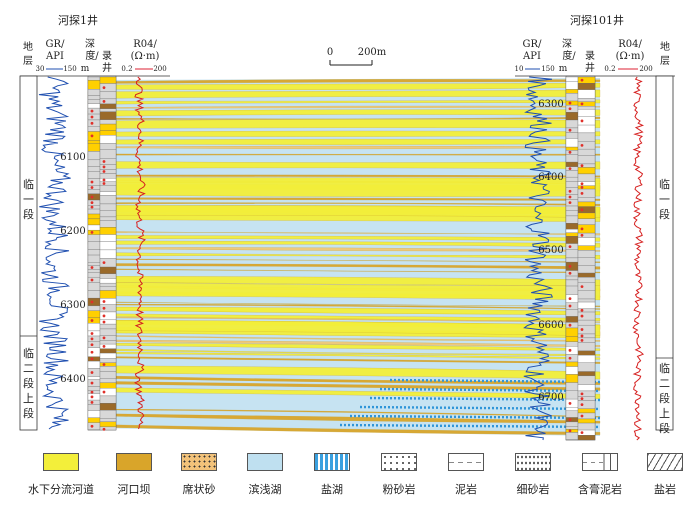 The image size is (700, 523). I want to click on legend: 水下分流河道 河口坝 席状砂 滨浅湖 盐湖 粉砂岩 泥岩 细砂岩 含膏泥岩 盐岩, so click(350, 488).